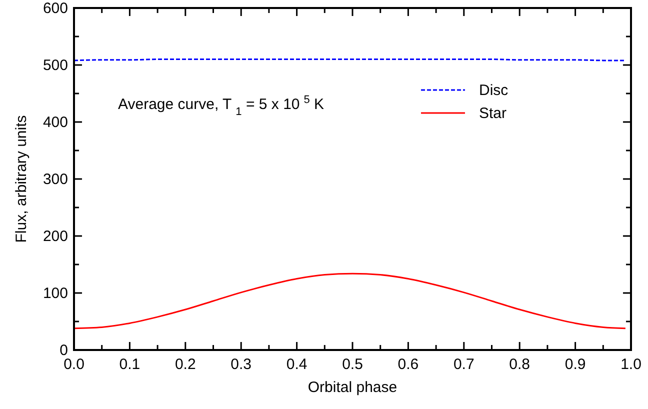 Image resolution: width=648 pixels, height=409 pixels. What do you see at coordinates (74, 364) in the screenshot?
I see `x-tick-label: 0.0` at bounding box center [74, 364].